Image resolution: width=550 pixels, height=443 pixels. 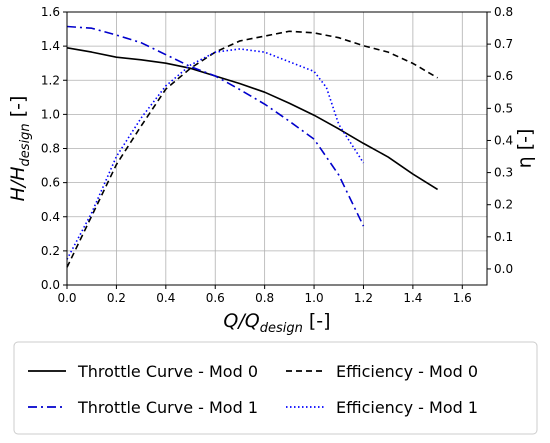 What do you see at coordinates (50, 183) in the screenshot?
I see `y-left-tick-label: 0.6` at bounding box center [50, 183].